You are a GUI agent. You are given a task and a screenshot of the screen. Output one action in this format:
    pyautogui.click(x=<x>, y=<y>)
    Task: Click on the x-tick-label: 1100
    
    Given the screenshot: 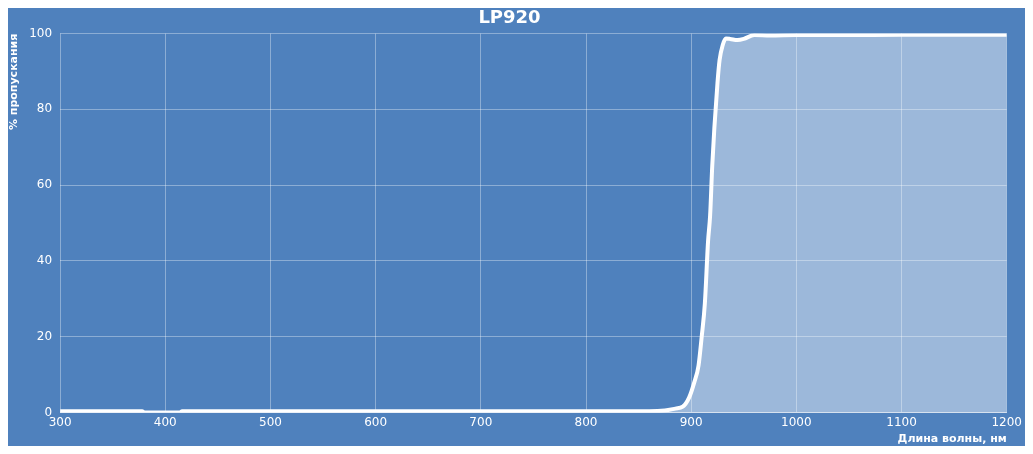 What is the action you would take?
    pyautogui.click(x=901, y=421)
    